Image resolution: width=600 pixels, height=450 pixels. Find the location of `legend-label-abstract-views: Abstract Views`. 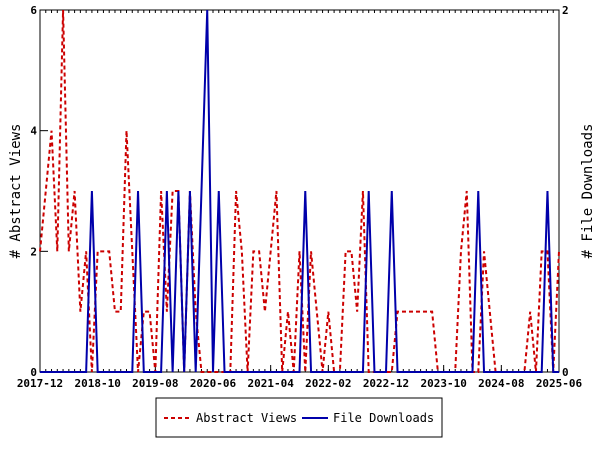

legend-label-abstract-views: Abstract Views is located at coordinates (246, 418).